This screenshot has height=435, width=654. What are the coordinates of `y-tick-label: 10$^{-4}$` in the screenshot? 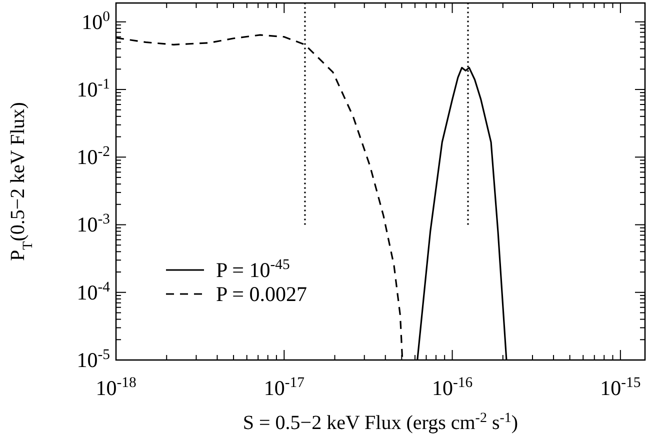 It's located at (93, 291).